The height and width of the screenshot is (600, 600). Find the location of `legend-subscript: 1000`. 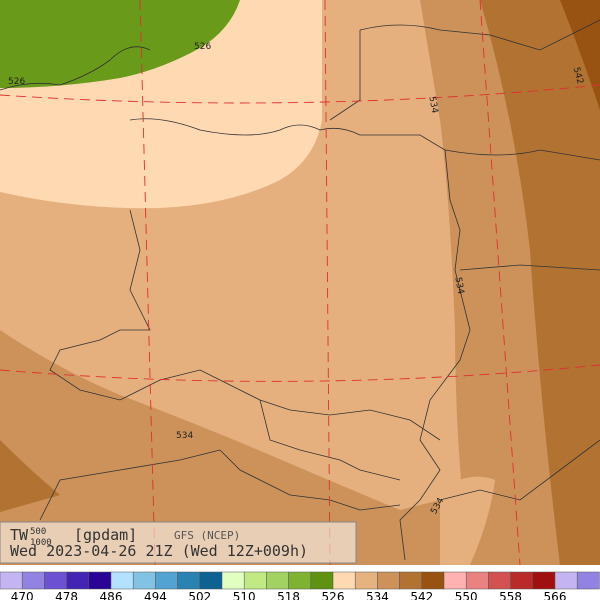

legend-subscript: 1000 is located at coordinates (41, 543).